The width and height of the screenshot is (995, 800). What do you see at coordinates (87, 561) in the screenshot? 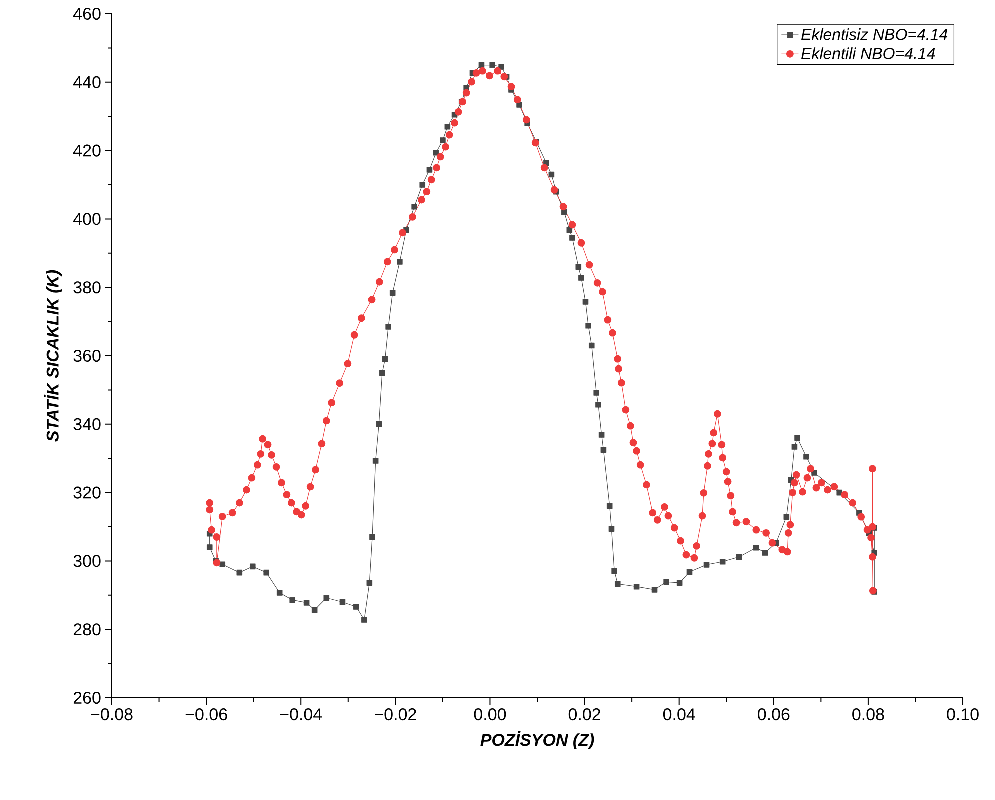
I see `y-tick-label: 300` at bounding box center [87, 561].